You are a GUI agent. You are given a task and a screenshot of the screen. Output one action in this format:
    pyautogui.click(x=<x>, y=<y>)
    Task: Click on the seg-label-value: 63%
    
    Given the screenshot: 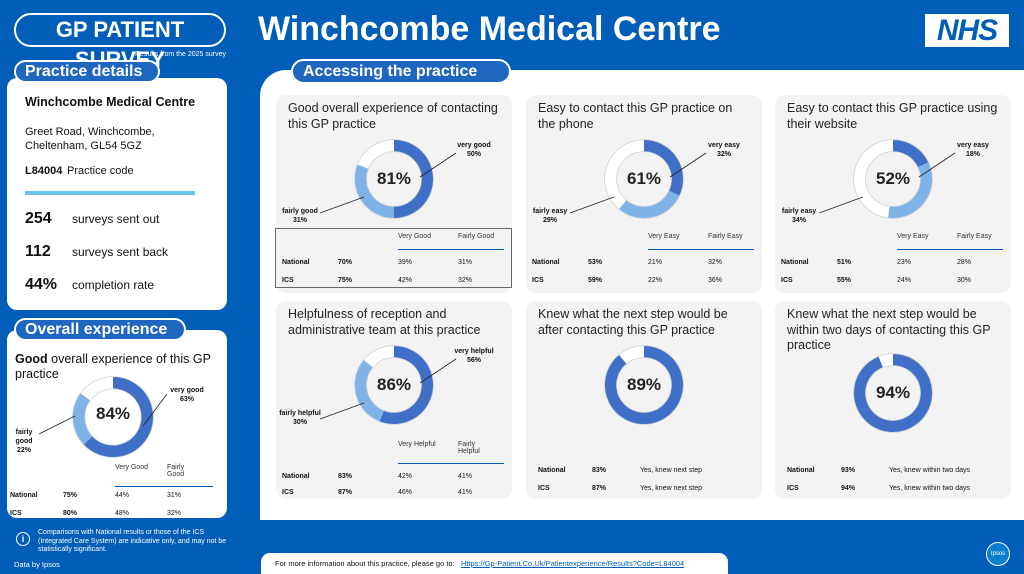 What is the action you would take?
    pyautogui.click(x=186, y=399)
    